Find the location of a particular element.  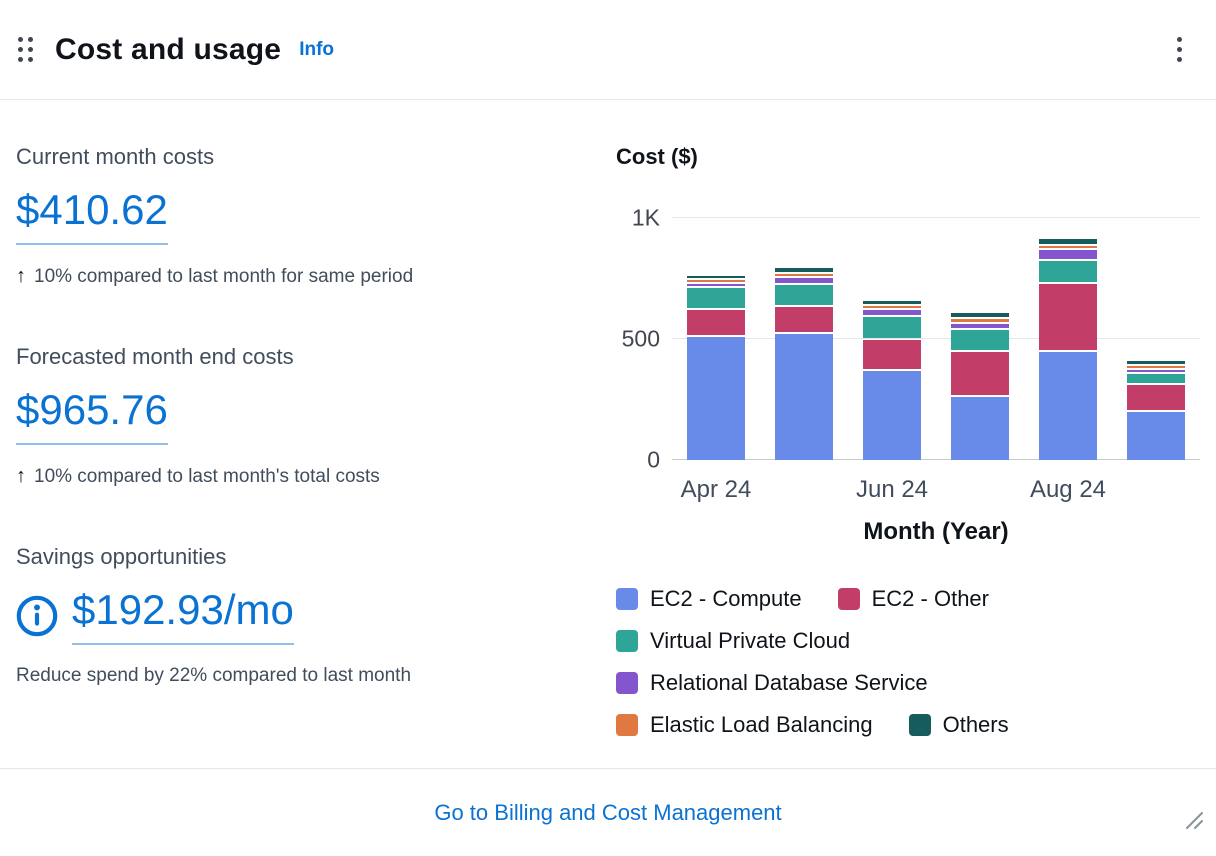

legend-item: Others is located at coordinates (958, 725).